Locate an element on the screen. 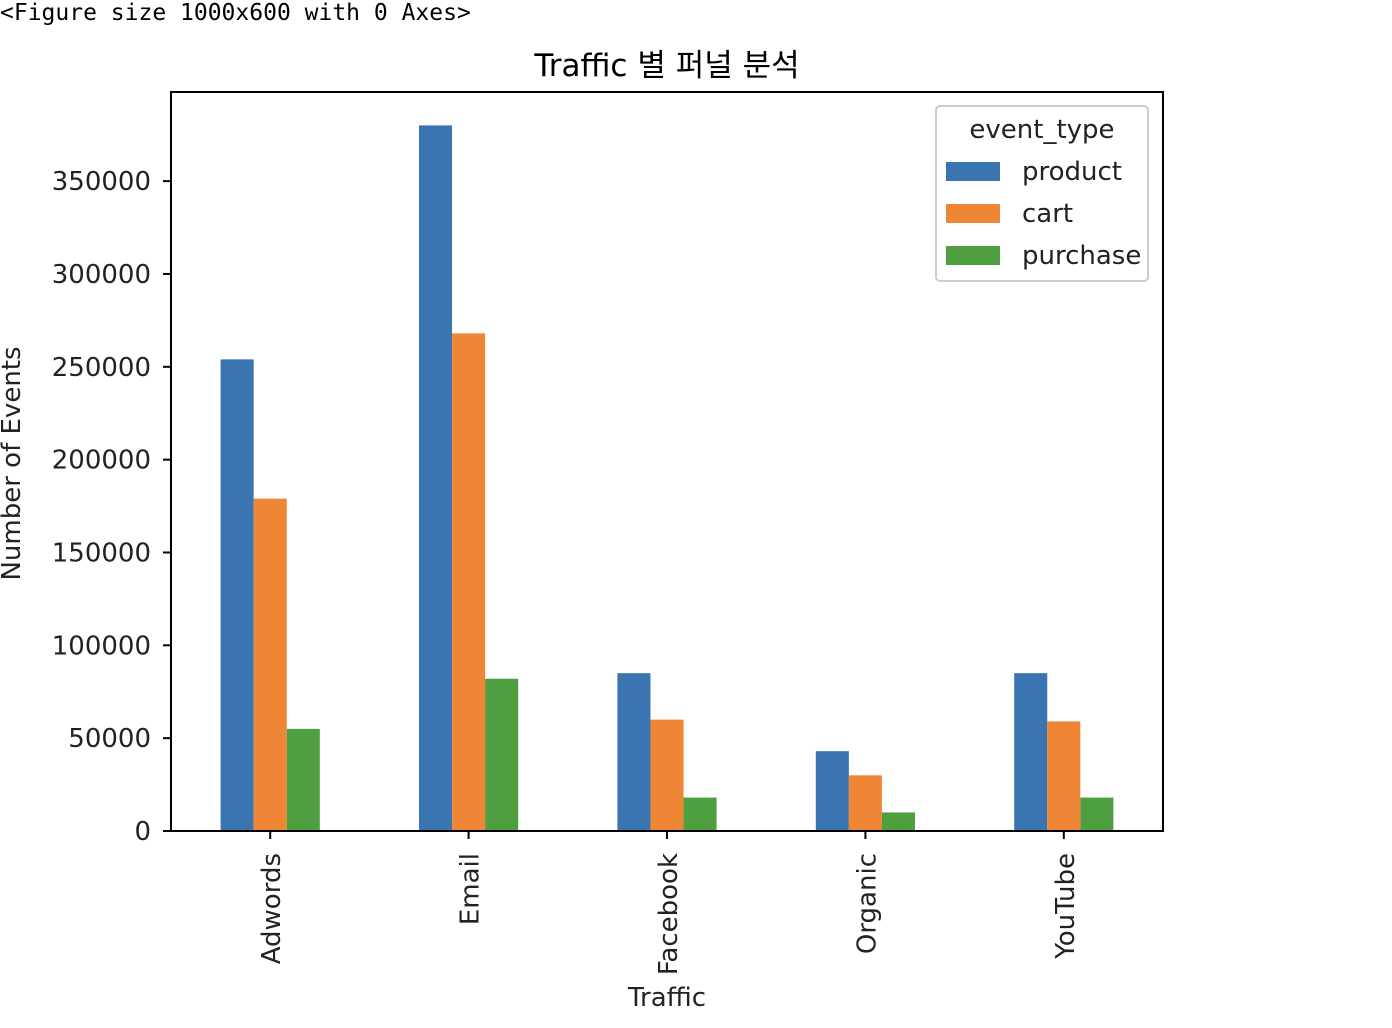  bar-purchase-organic is located at coordinates (898, 821).